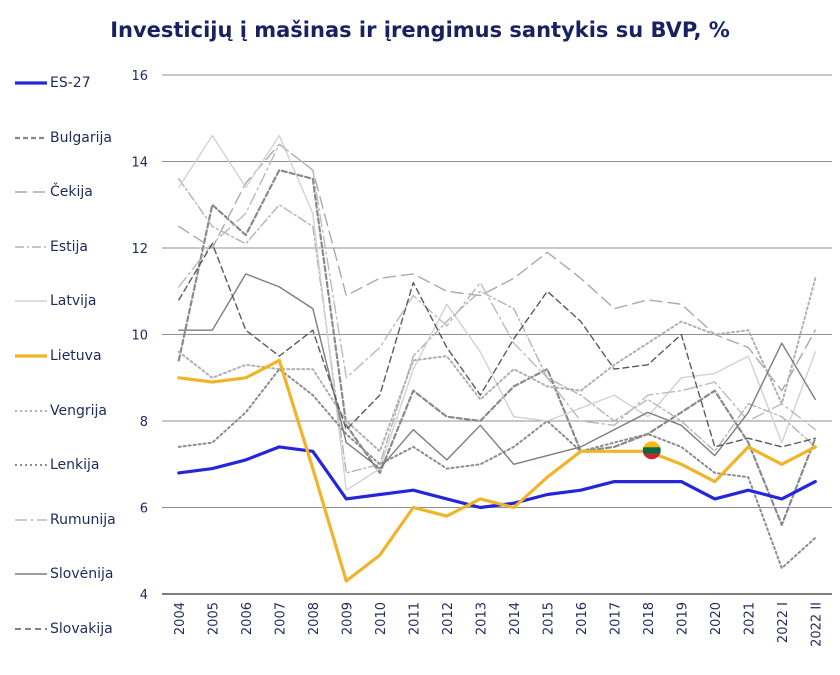 This screenshot has width=840, height=675. What do you see at coordinates (70, 83) in the screenshot?
I see `legend-label: ES-27` at bounding box center [70, 83].